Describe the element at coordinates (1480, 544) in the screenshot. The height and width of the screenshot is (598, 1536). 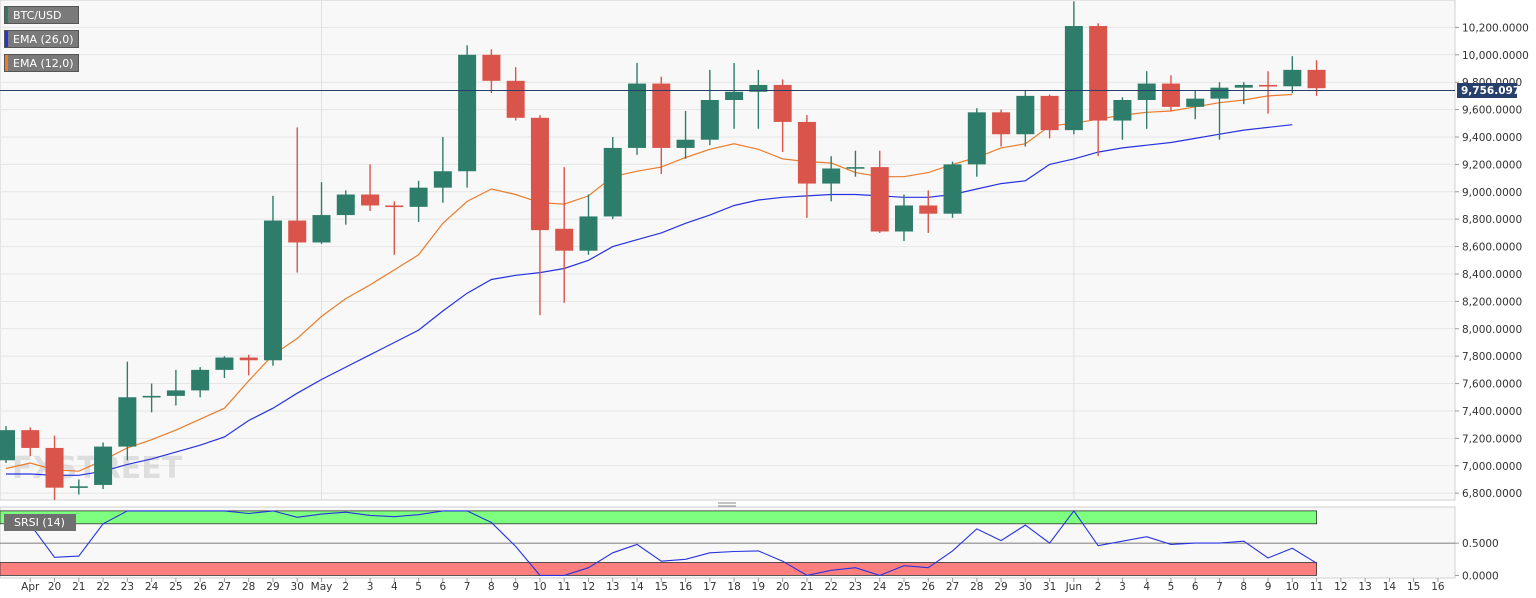
I see `srsi-y-tick-label: 0.5000` at that location.